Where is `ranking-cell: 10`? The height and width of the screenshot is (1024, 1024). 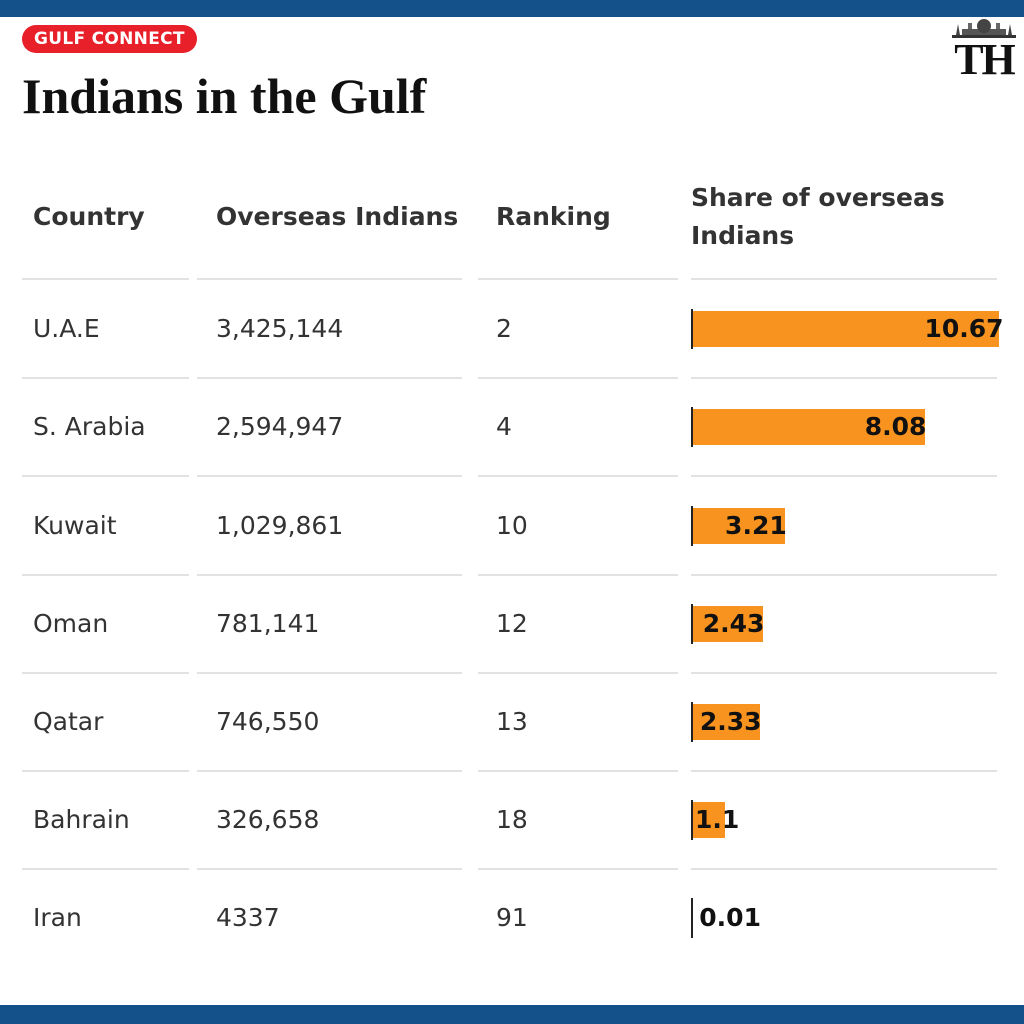
ranking-cell: 10 is located at coordinates (512, 525).